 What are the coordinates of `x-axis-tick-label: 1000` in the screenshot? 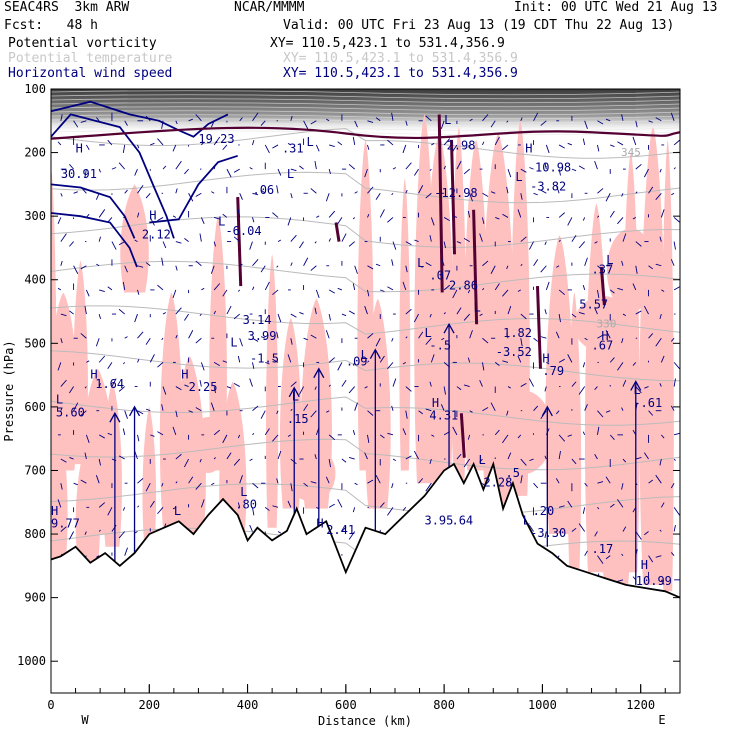 It's located at (542, 705).